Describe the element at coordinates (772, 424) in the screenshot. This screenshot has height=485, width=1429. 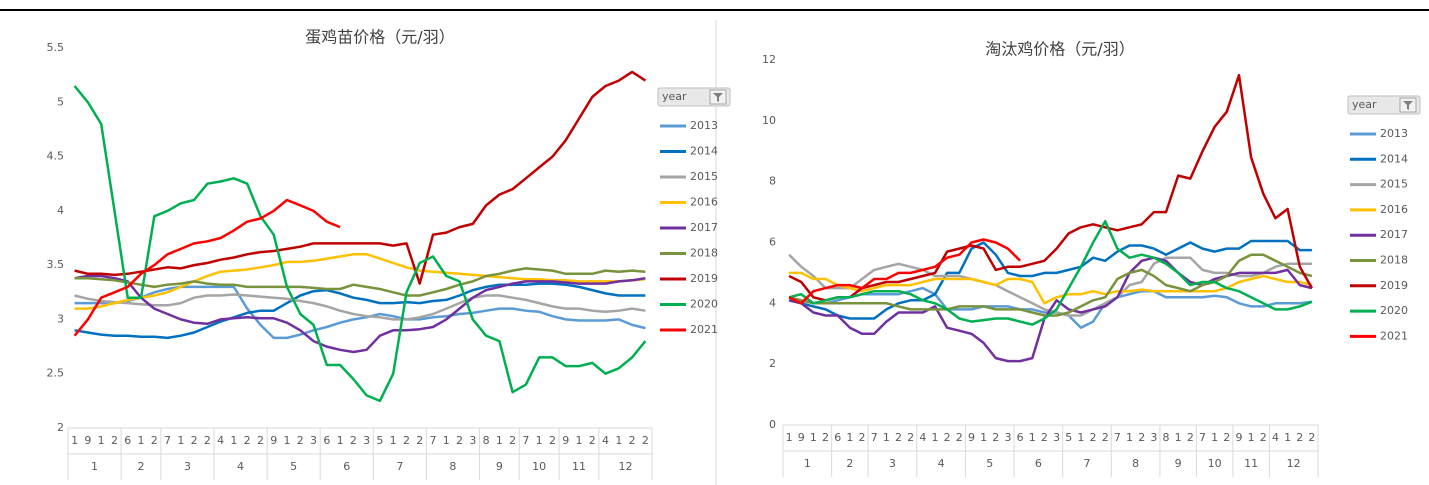
I see `y-tick-label: 0` at that location.